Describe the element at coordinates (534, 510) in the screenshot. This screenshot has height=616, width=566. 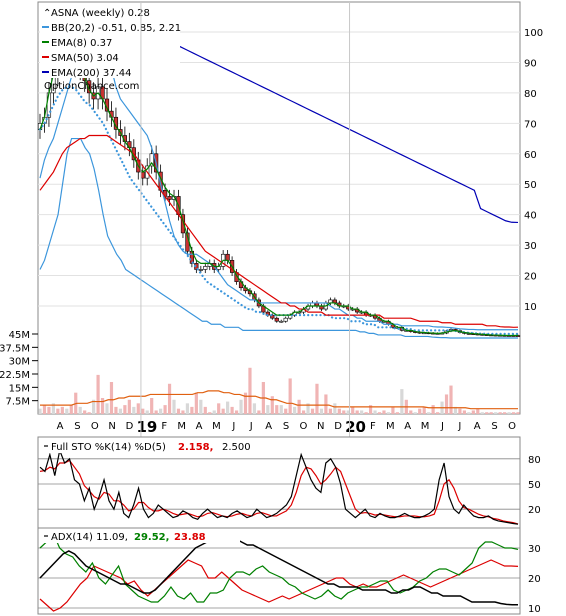
I see `stochastic-y-tick: 20` at that location.